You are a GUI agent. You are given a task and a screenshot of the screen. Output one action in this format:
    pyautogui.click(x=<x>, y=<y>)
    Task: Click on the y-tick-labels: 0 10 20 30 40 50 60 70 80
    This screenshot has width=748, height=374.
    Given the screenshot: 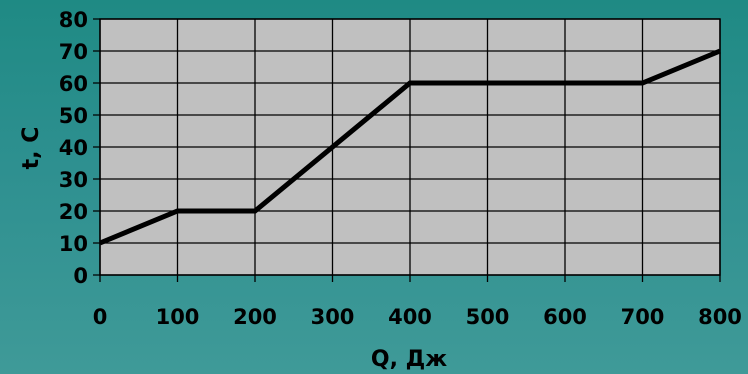 What is the action you would take?
    pyautogui.click(x=73, y=148)
    